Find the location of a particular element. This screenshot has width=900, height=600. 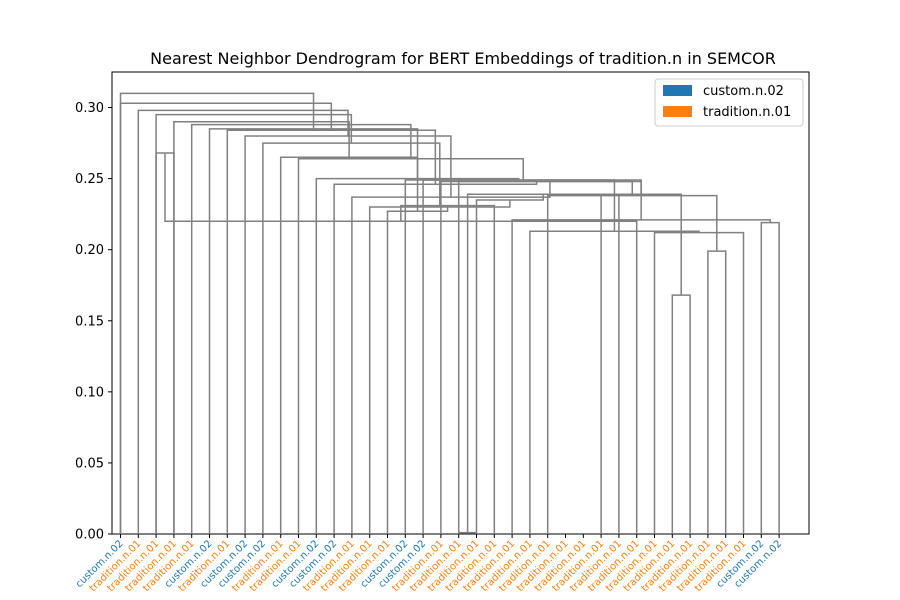

legend: custom.n.02 tradition.n.01 is located at coordinates (729, 102).